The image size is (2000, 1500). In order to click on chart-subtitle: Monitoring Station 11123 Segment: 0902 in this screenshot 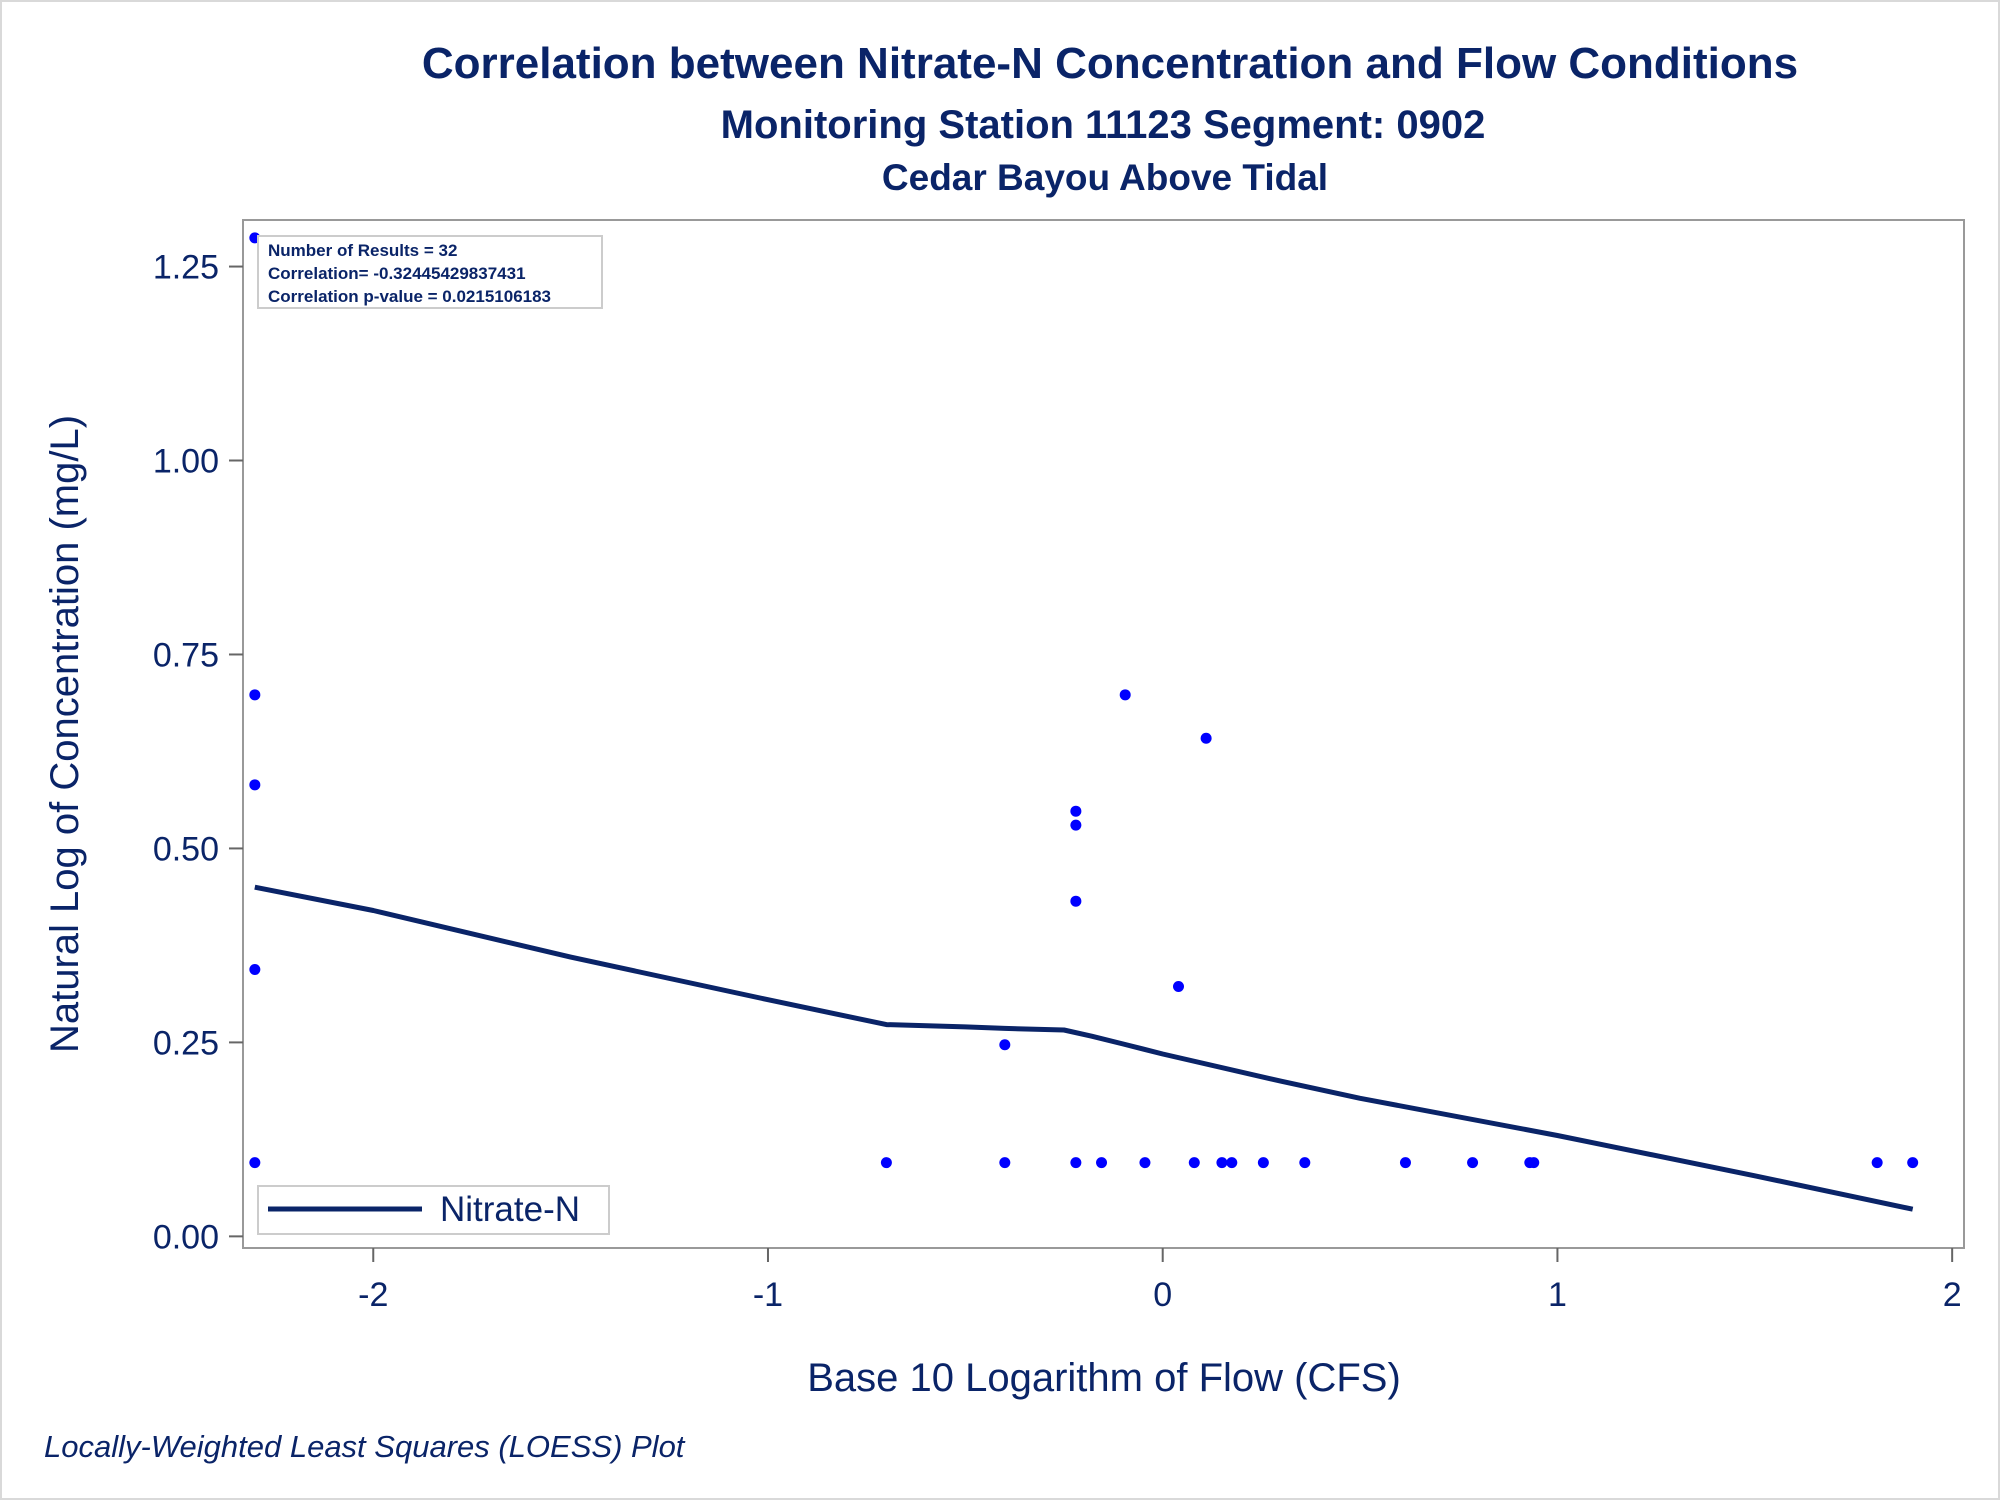, I will do `click(1103, 125)`.